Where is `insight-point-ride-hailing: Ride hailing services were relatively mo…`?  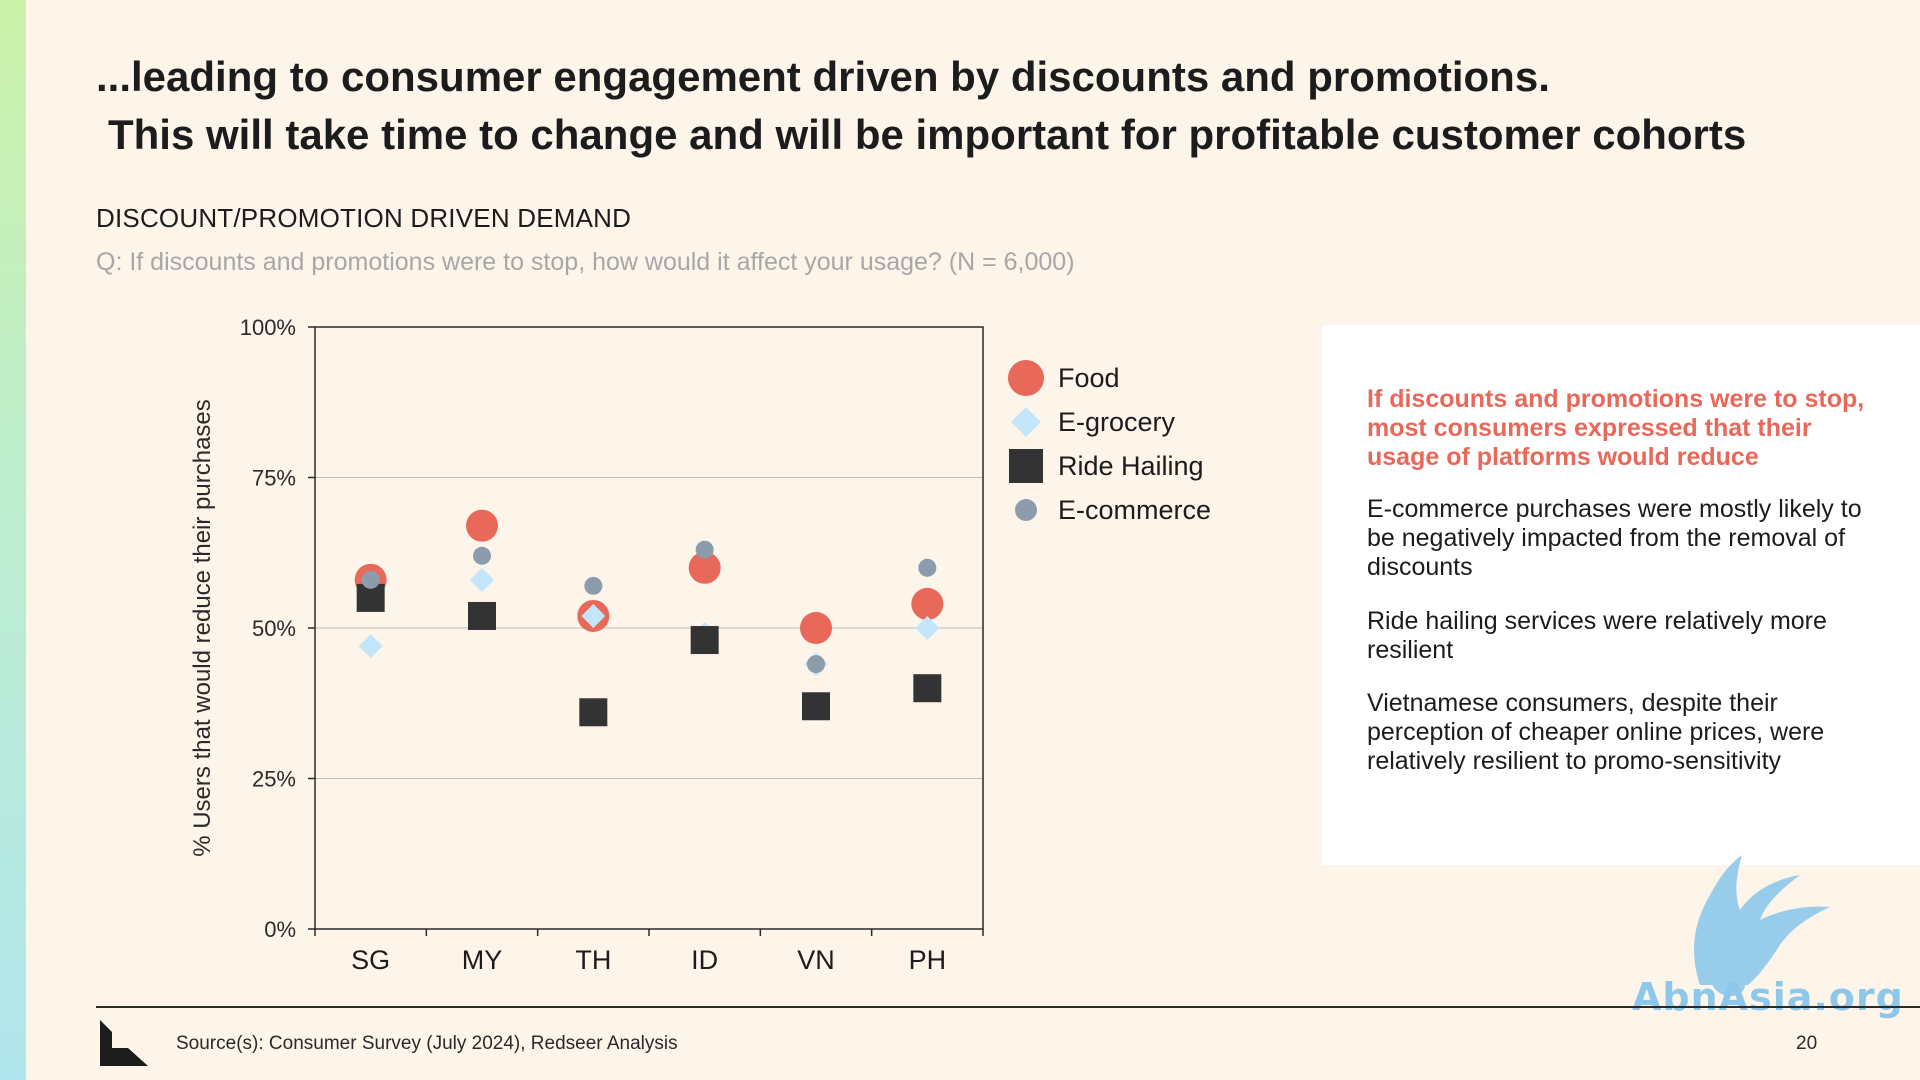 insight-point-ride-hailing: Ride hailing services were relatively mo… is located at coordinates (1597, 635).